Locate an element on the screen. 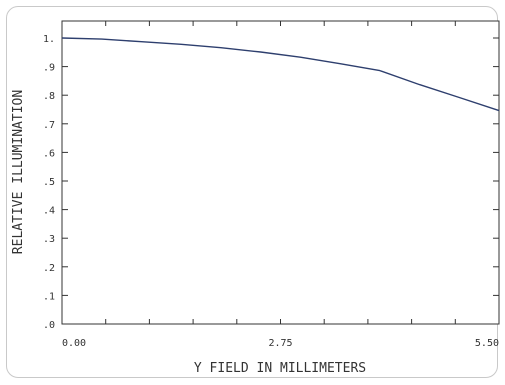  y-tick-label: .3 is located at coordinates (49, 239).